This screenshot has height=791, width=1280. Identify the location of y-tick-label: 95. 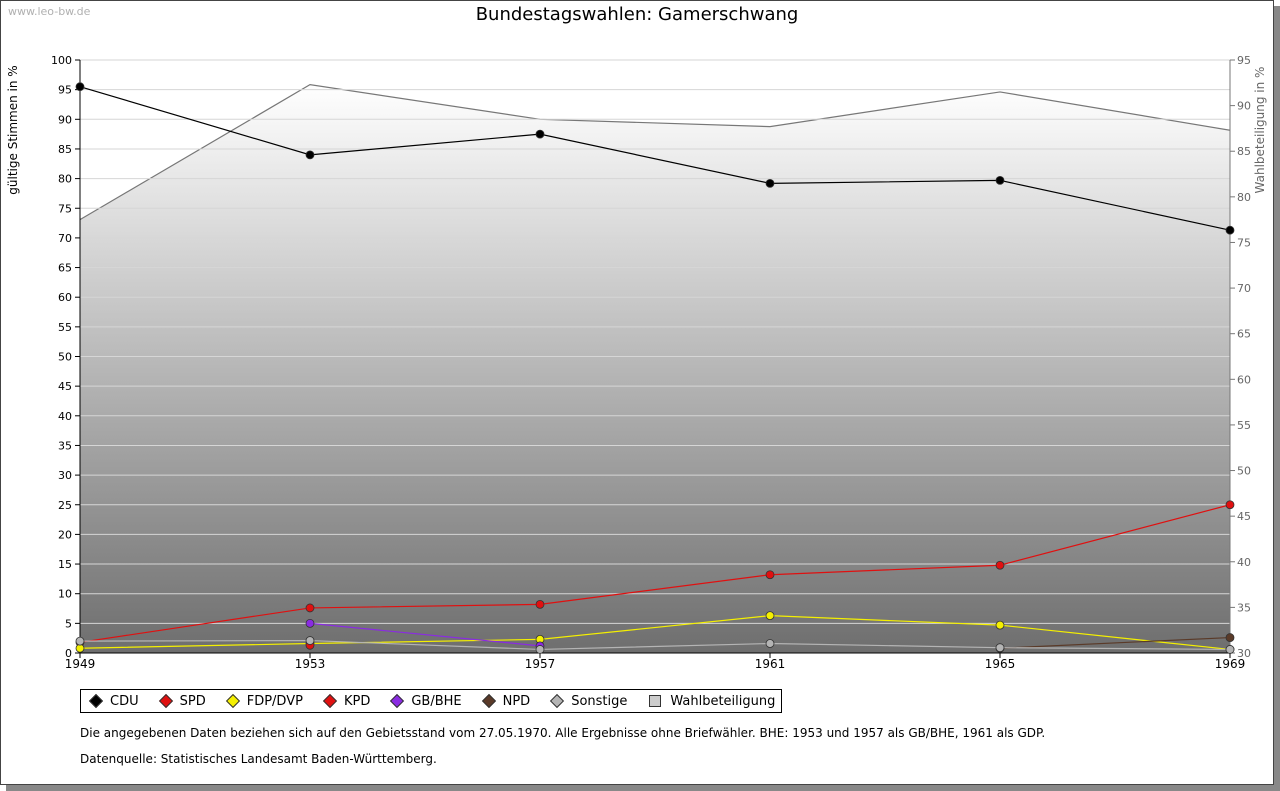
(65, 90).